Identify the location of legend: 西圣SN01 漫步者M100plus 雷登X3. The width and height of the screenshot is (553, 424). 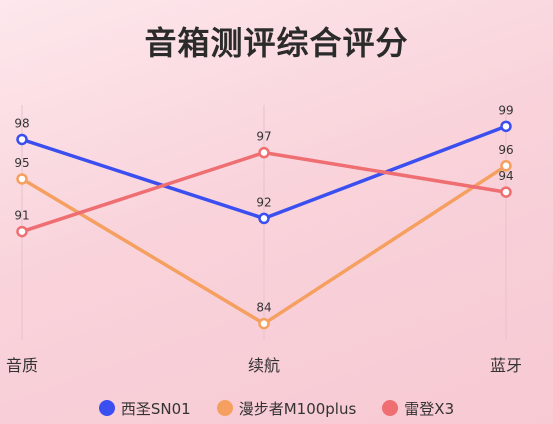
(276, 408).